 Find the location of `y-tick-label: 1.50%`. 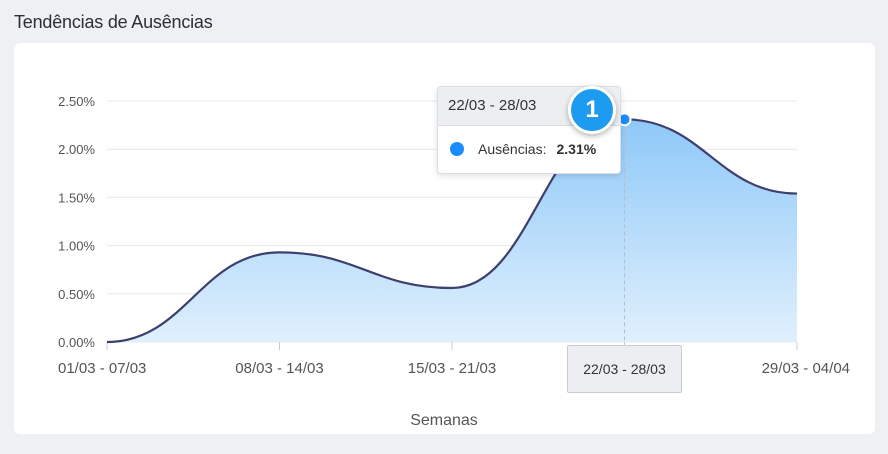

y-tick-label: 1.50% is located at coordinates (76, 197).